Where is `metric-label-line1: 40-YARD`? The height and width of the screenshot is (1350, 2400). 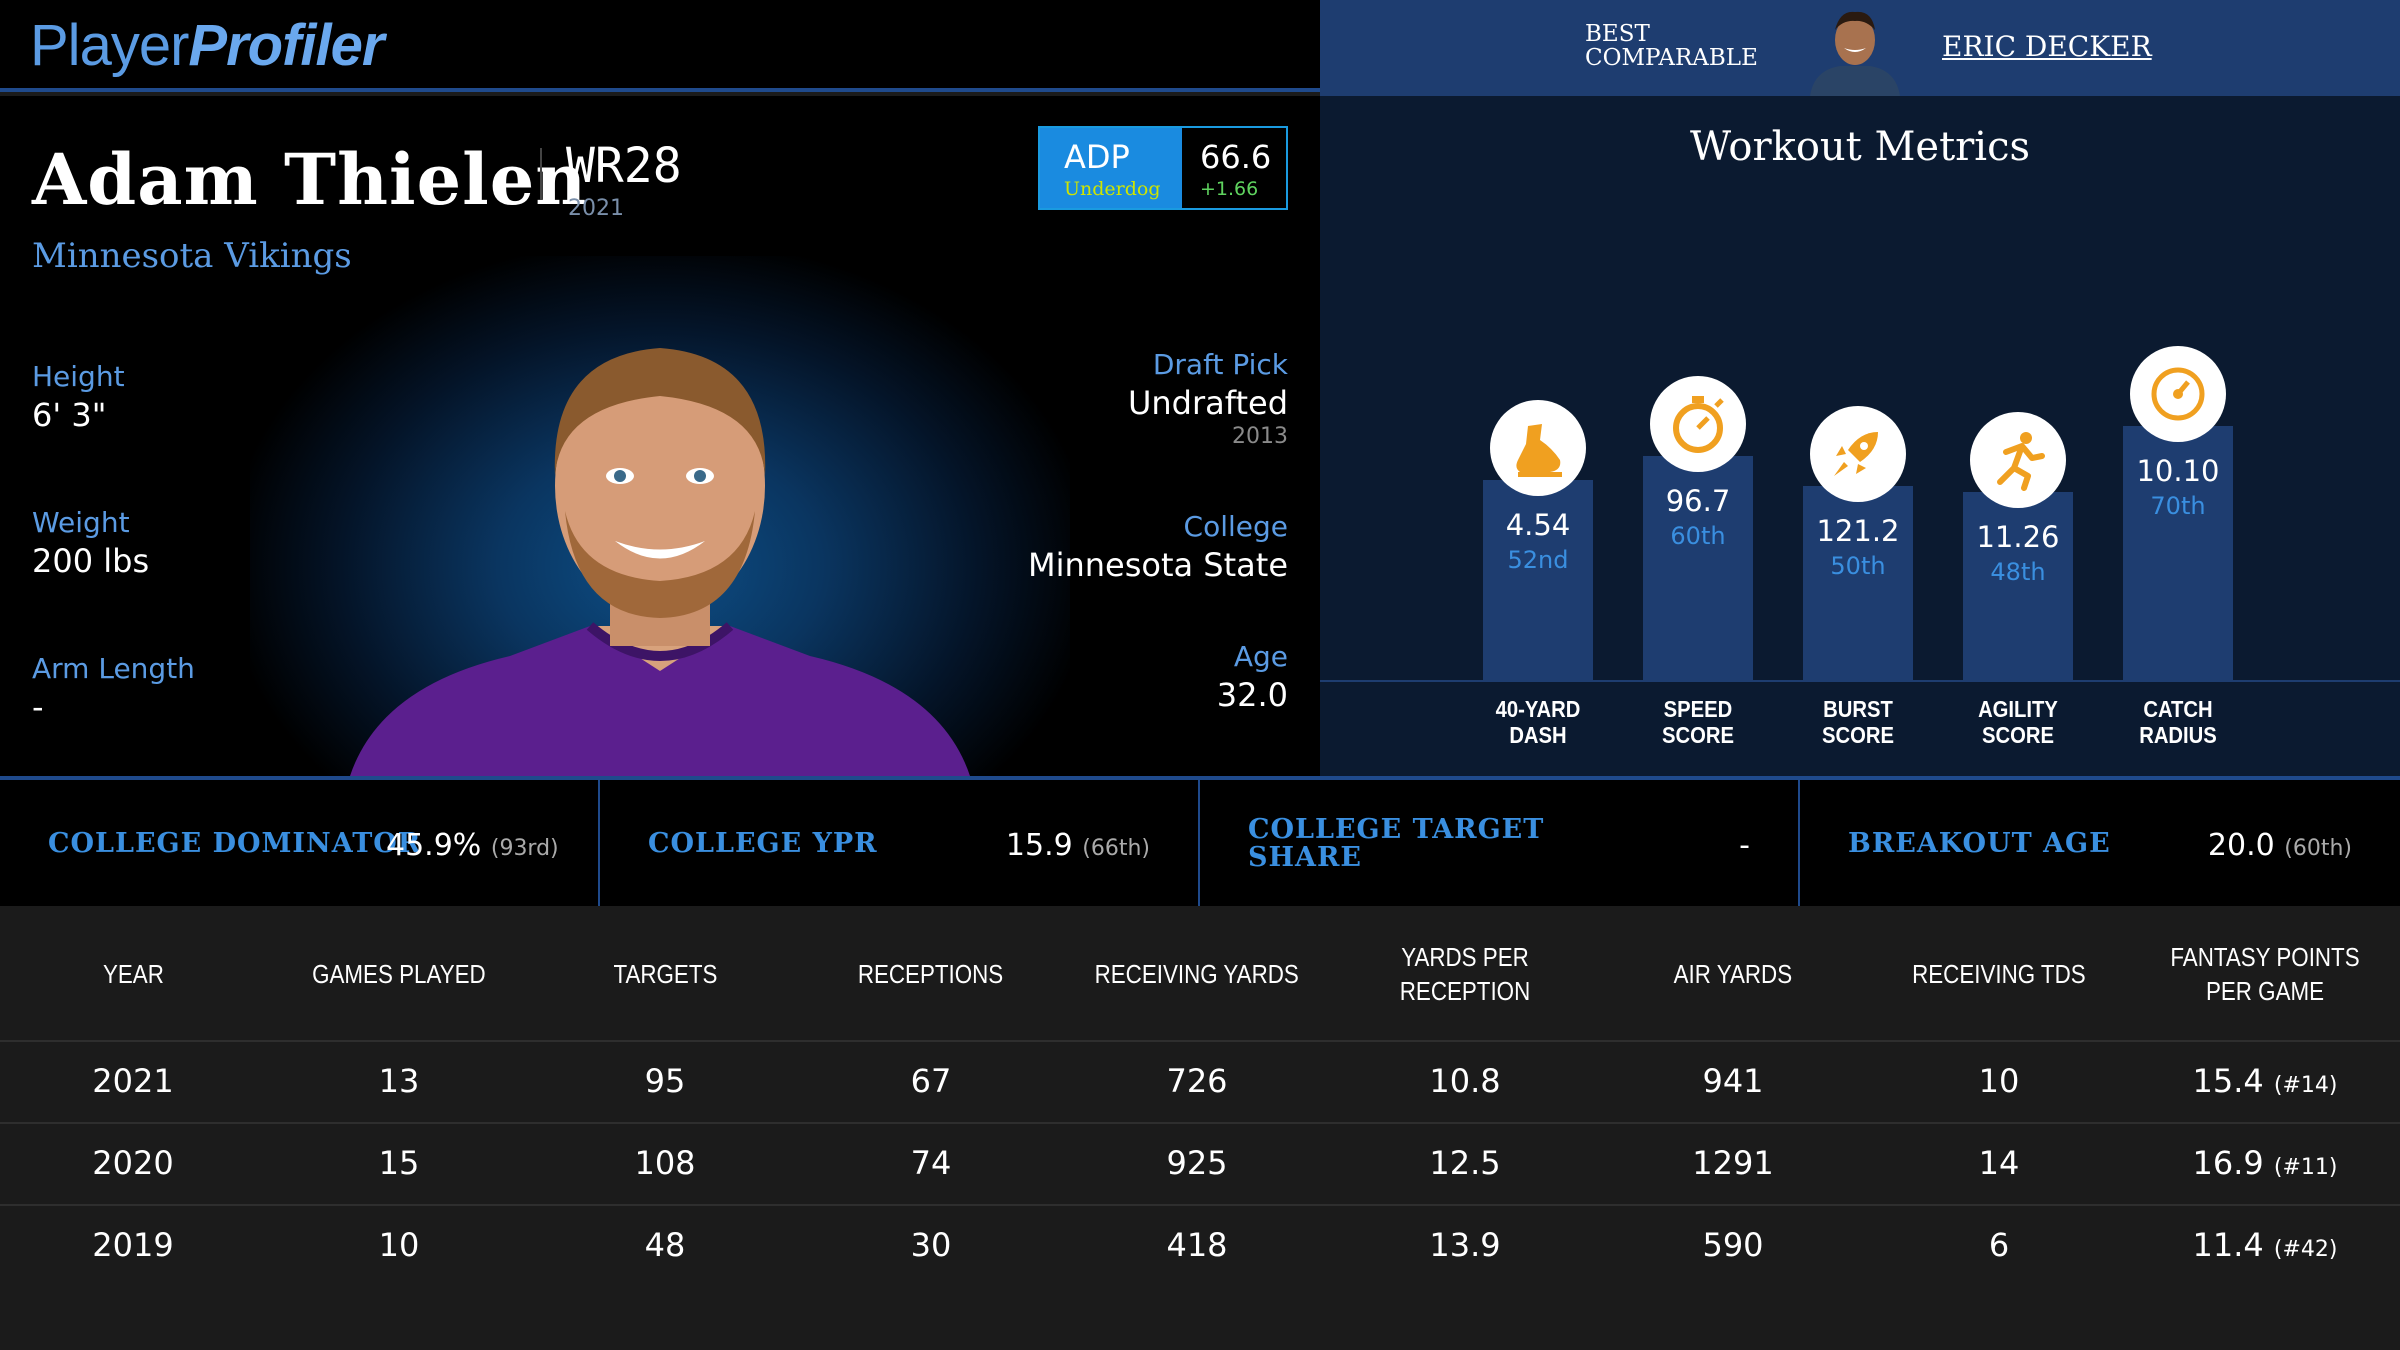
metric-label-line1: 40-YARD is located at coordinates (1538, 709).